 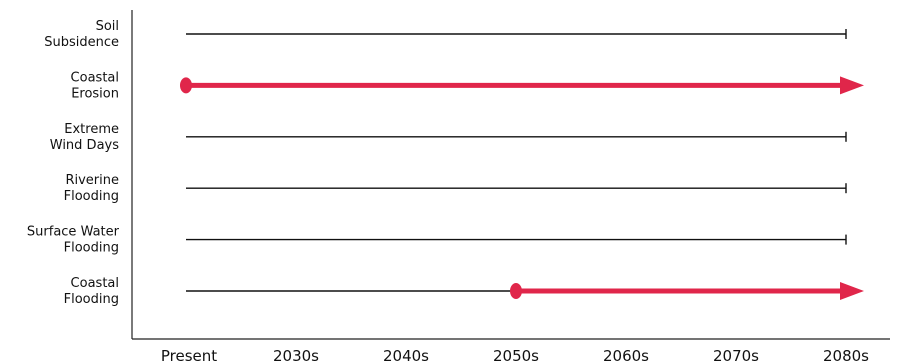 I want to click on timeline-row: Coastal Flooding, so click(x=464, y=291).